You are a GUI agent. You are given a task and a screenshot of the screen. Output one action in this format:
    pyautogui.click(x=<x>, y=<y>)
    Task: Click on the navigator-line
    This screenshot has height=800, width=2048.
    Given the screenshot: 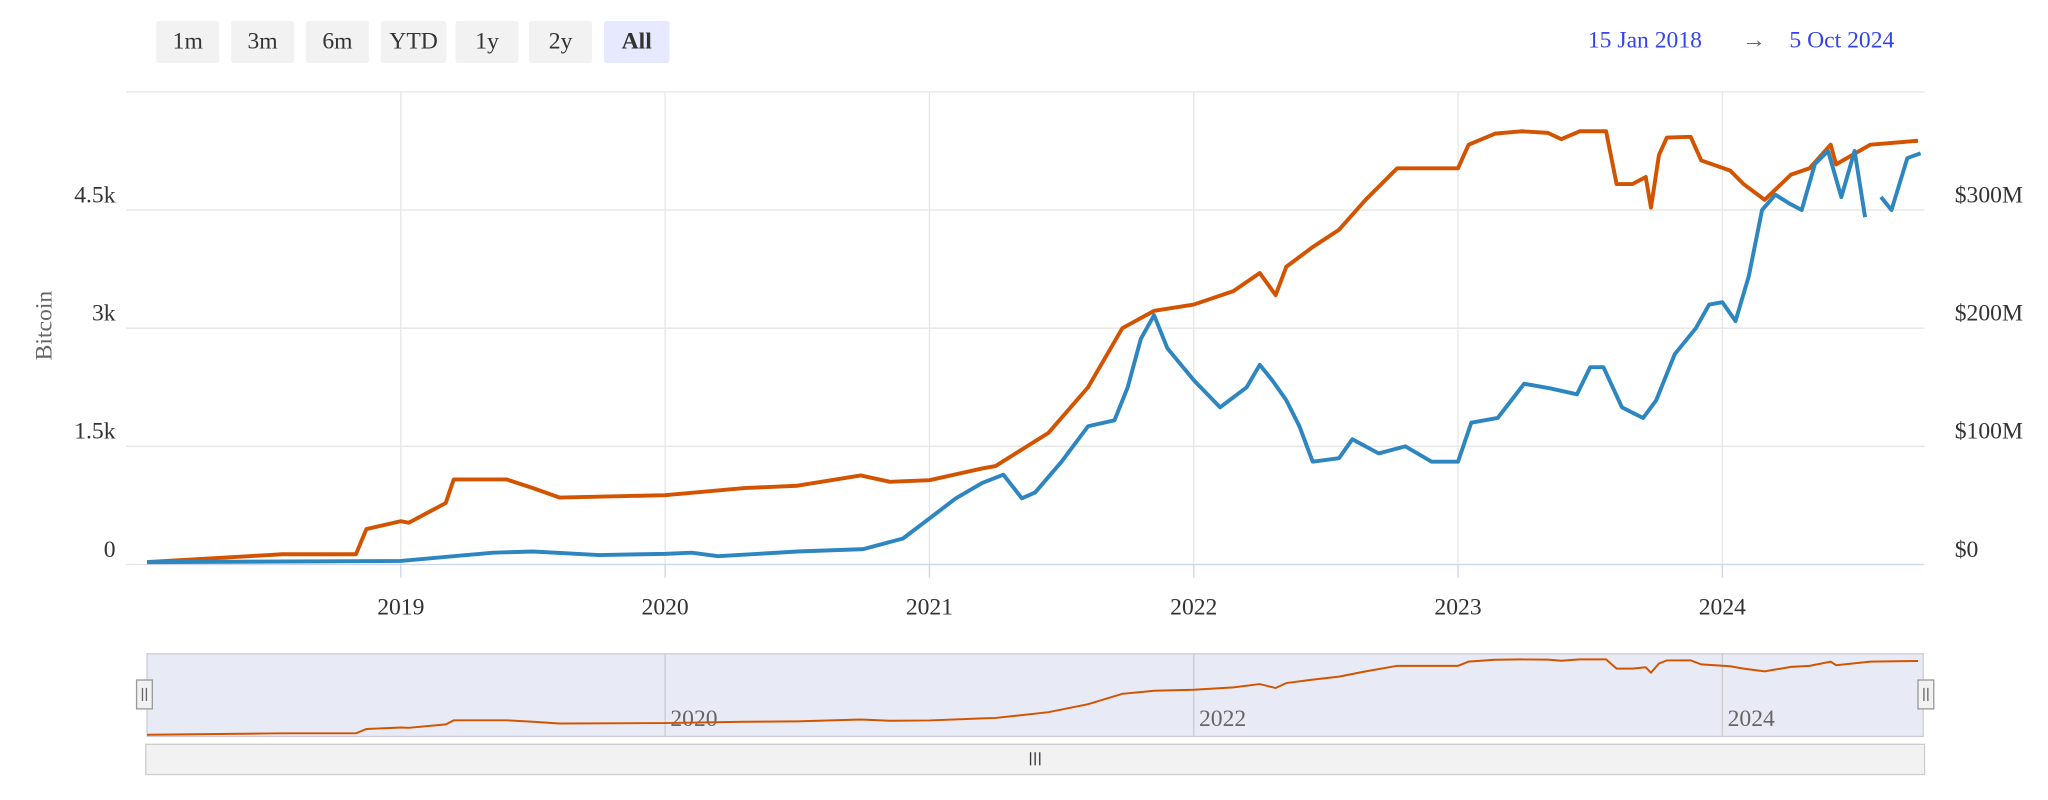 What is the action you would take?
    pyautogui.click(x=1033, y=697)
    